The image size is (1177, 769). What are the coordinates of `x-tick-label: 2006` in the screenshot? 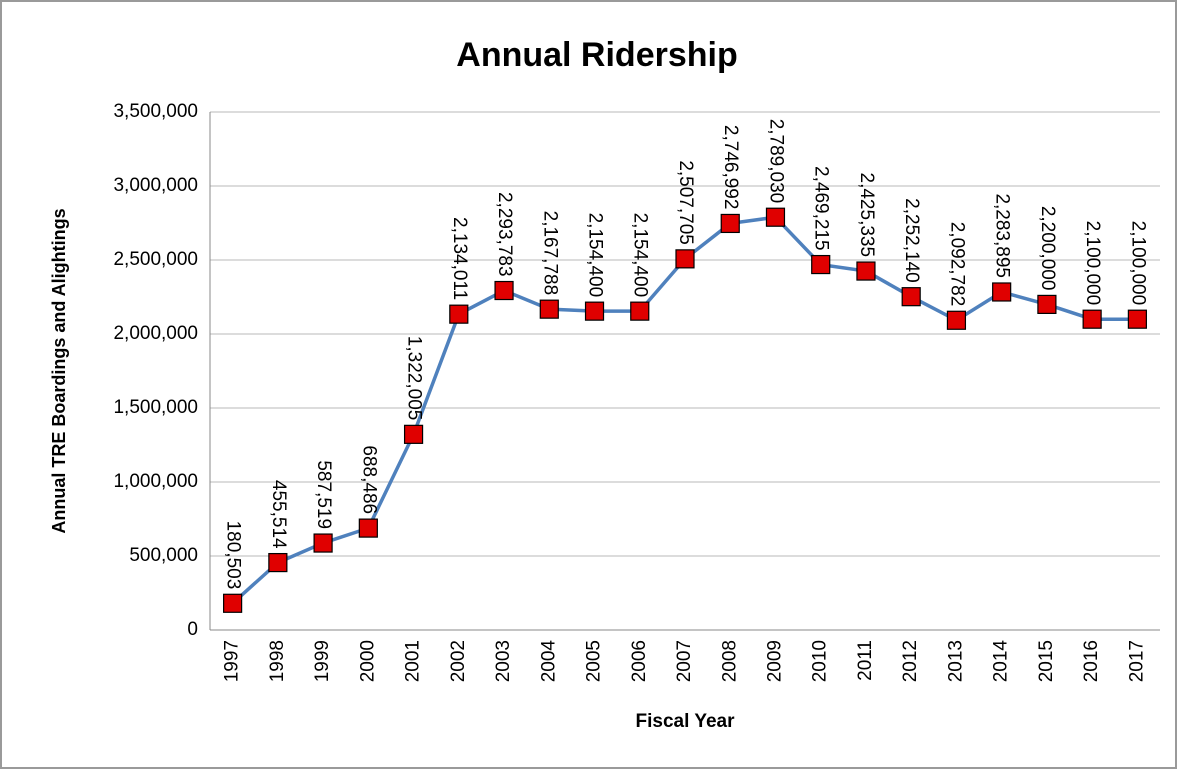 It's located at (639, 661).